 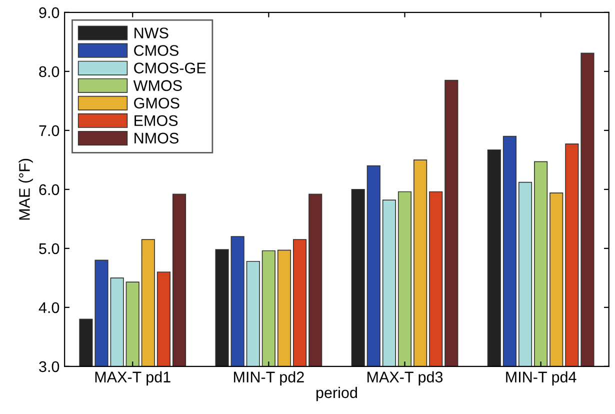 I want to click on y-tick-label: 5.0, so click(x=49, y=248).